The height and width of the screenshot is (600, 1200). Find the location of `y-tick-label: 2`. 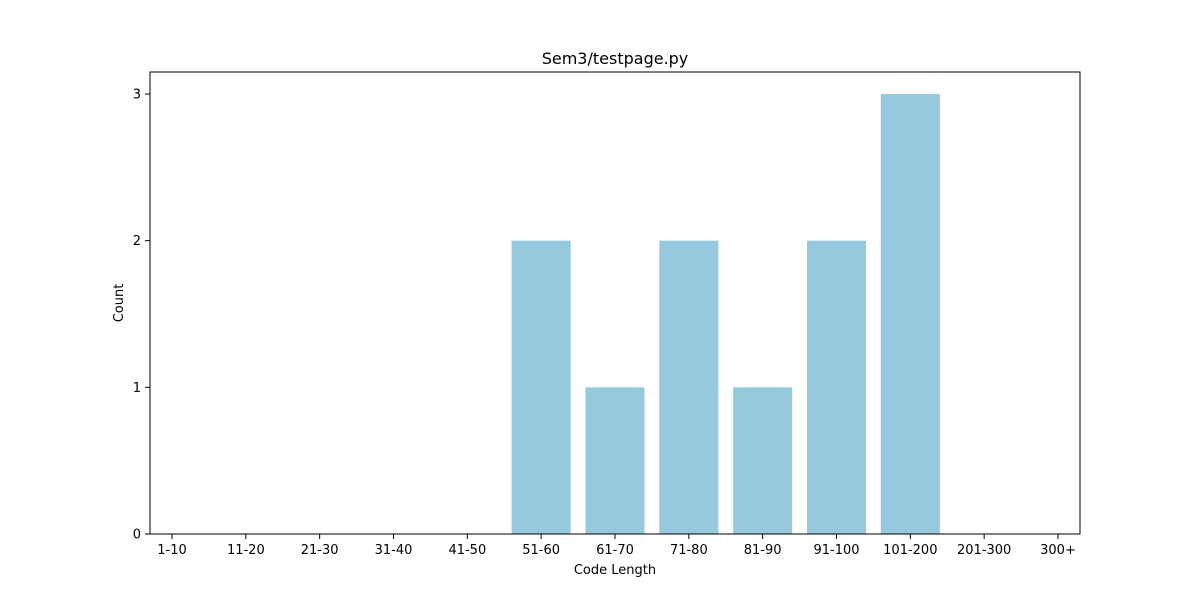

y-tick-label: 2 is located at coordinates (137, 241).